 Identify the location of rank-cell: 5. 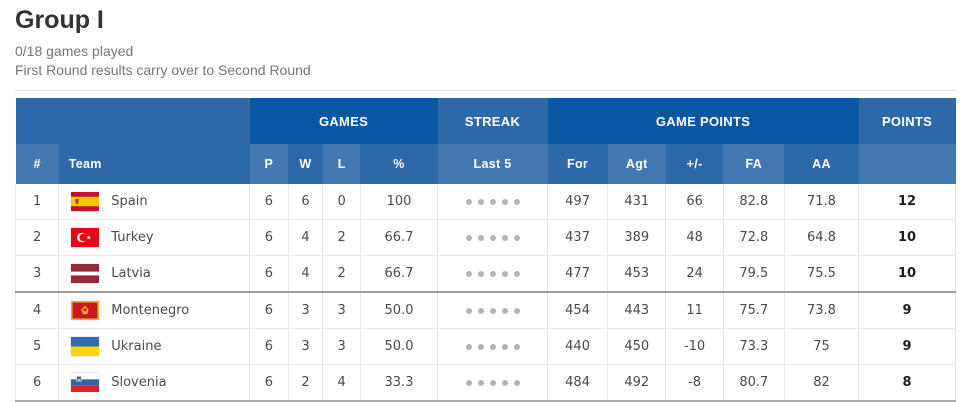
(37, 346).